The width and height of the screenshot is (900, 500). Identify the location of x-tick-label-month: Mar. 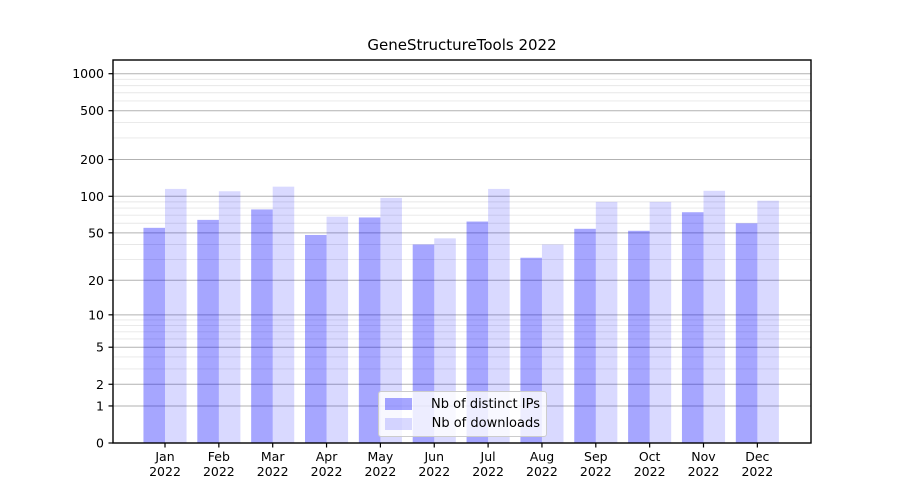
(273, 456).